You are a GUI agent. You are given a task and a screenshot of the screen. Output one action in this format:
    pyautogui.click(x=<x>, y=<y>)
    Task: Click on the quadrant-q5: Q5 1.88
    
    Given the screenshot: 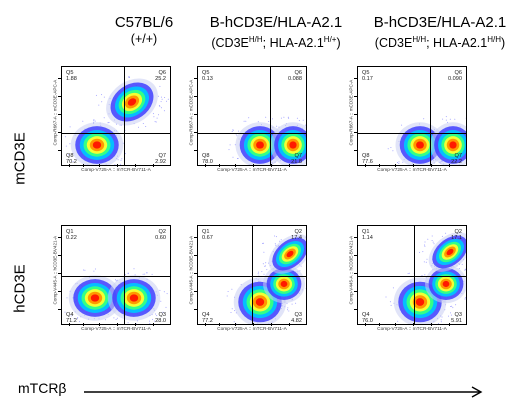 What is the action you would take?
    pyautogui.click(x=71, y=76)
    